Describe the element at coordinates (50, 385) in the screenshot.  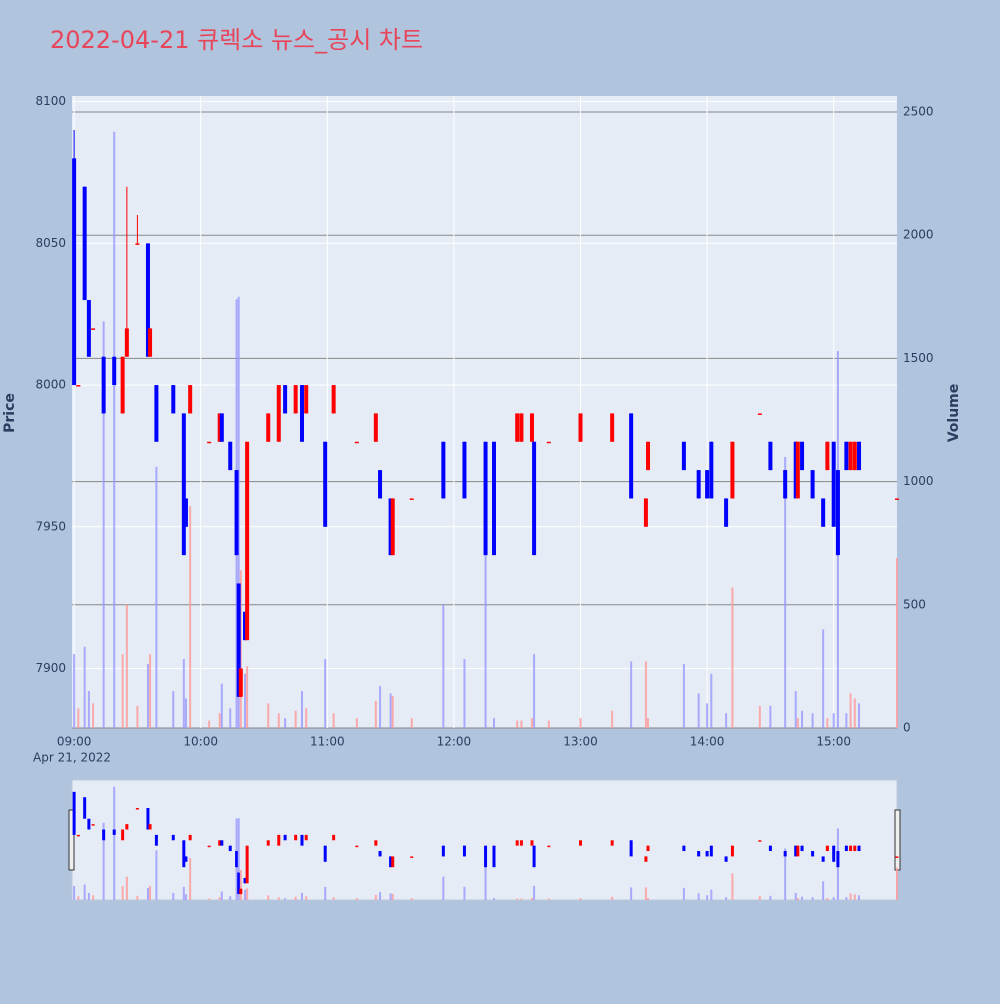
I see `y-tick-label: 8000` at that location.